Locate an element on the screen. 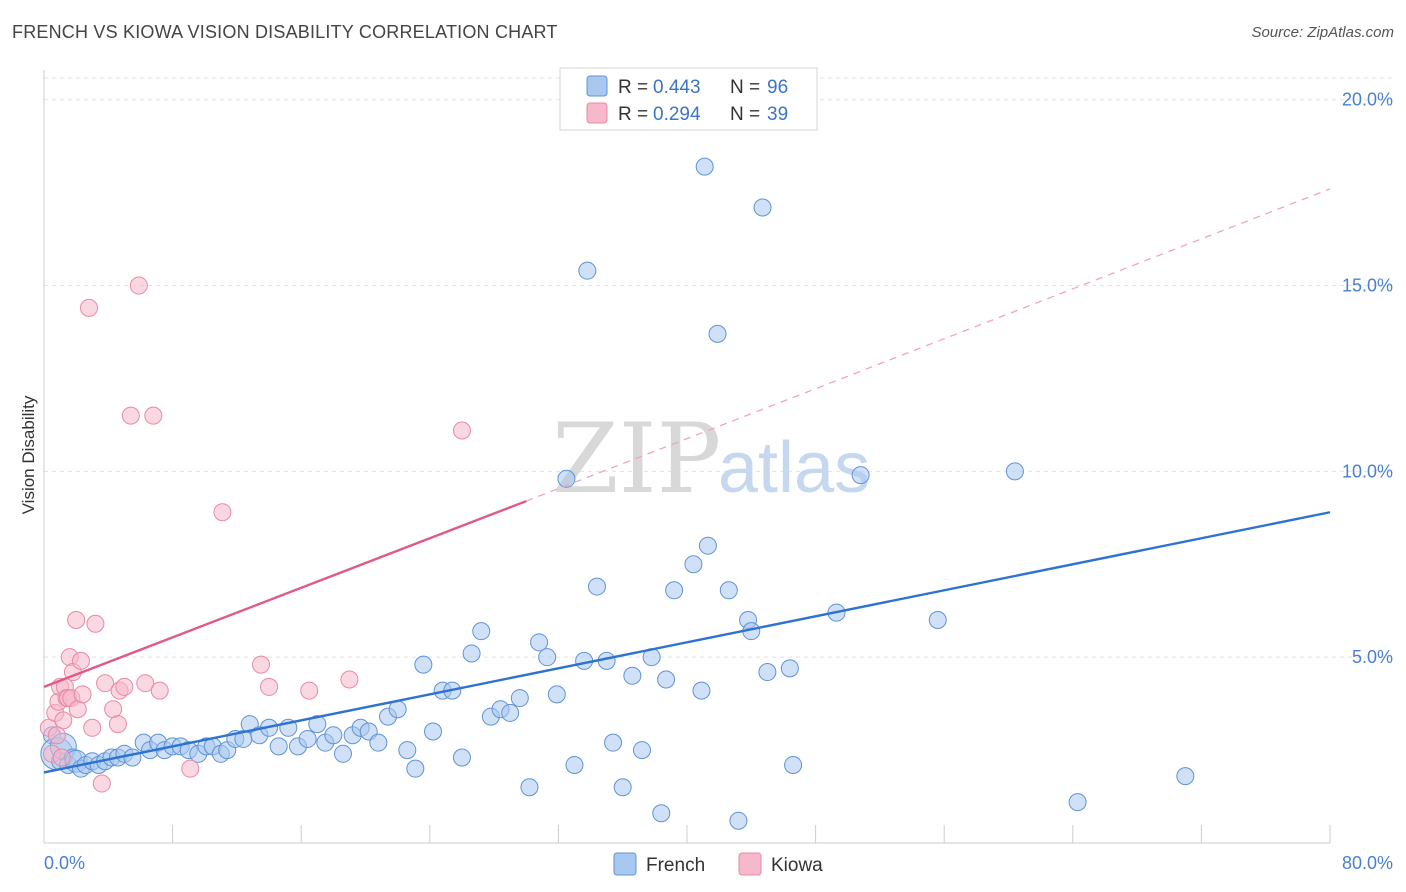  series-label-kiowa: Kiowa is located at coordinates (797, 865).